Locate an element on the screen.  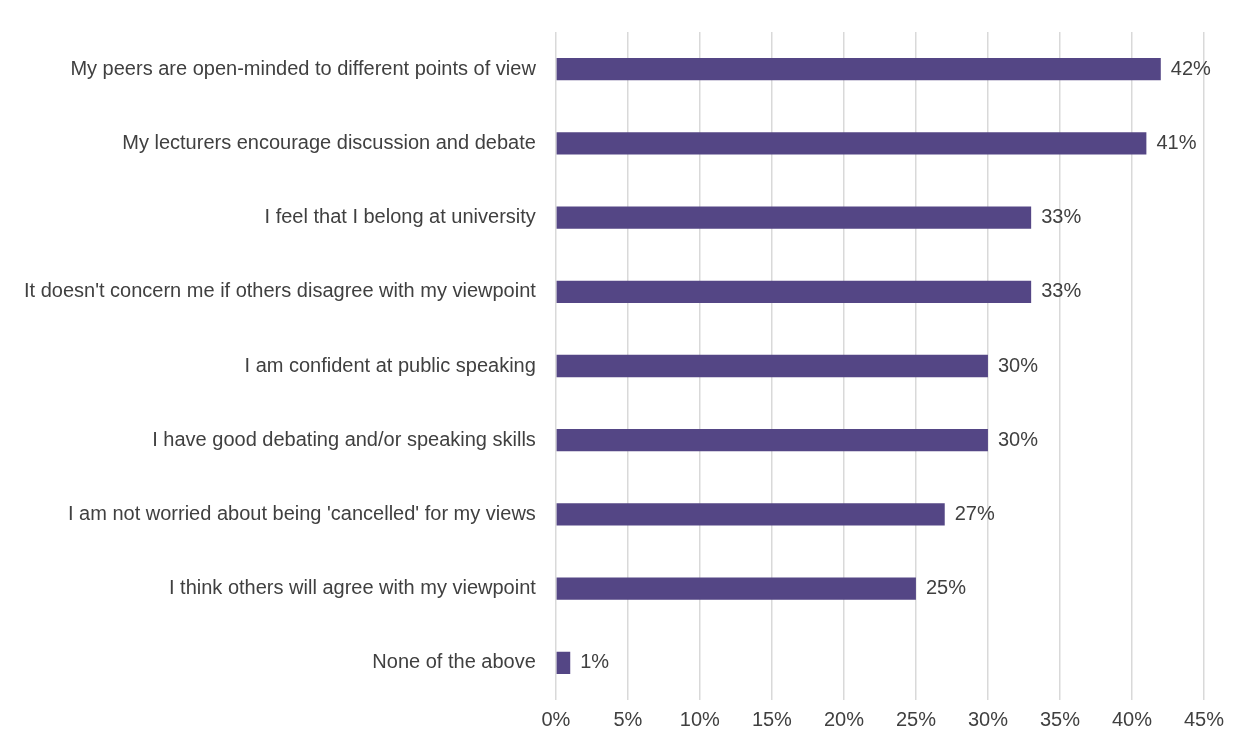
data-label: 42% is located at coordinates (1191, 67).